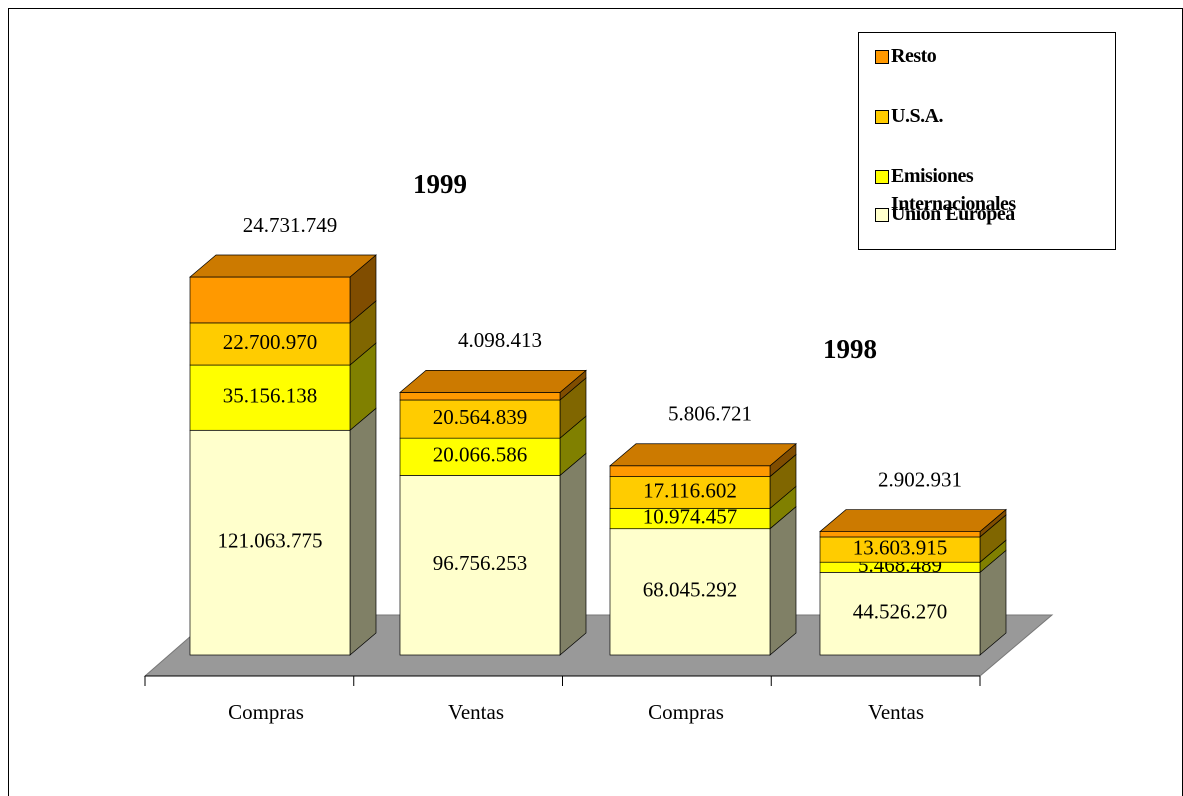  I want to click on legend-item: Unión Europea, so click(995, 215).